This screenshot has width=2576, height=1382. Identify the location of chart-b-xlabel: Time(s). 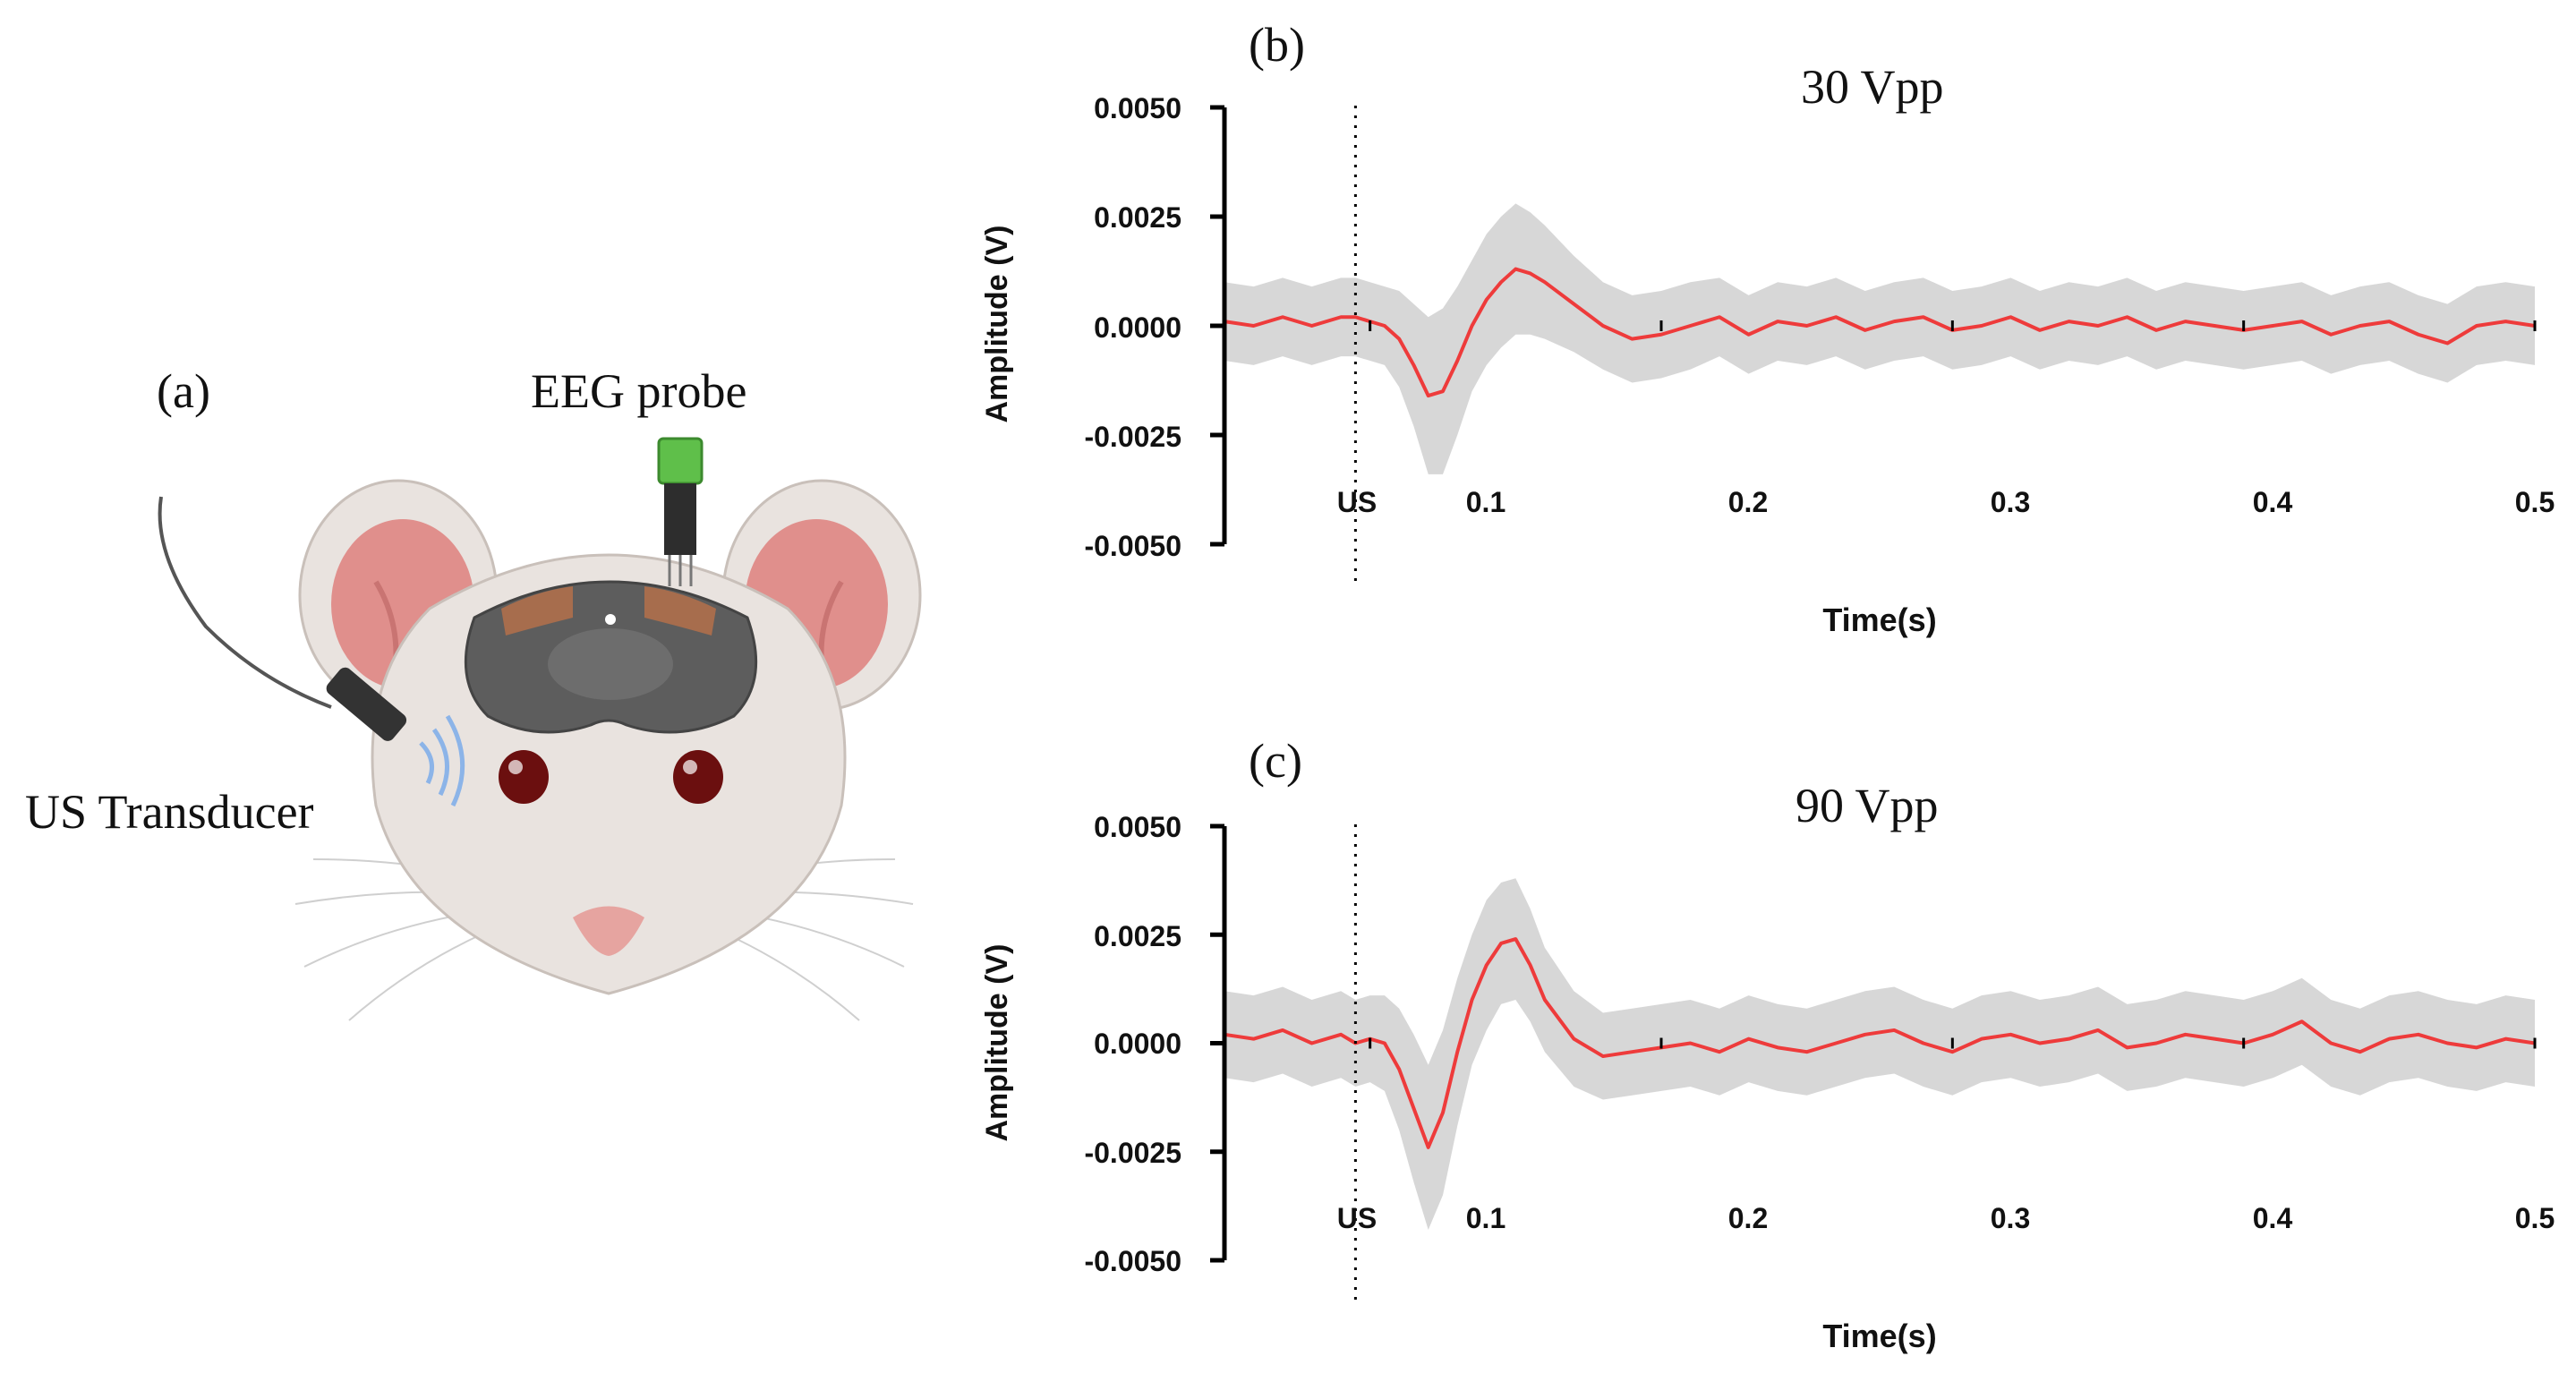
(1879, 619).